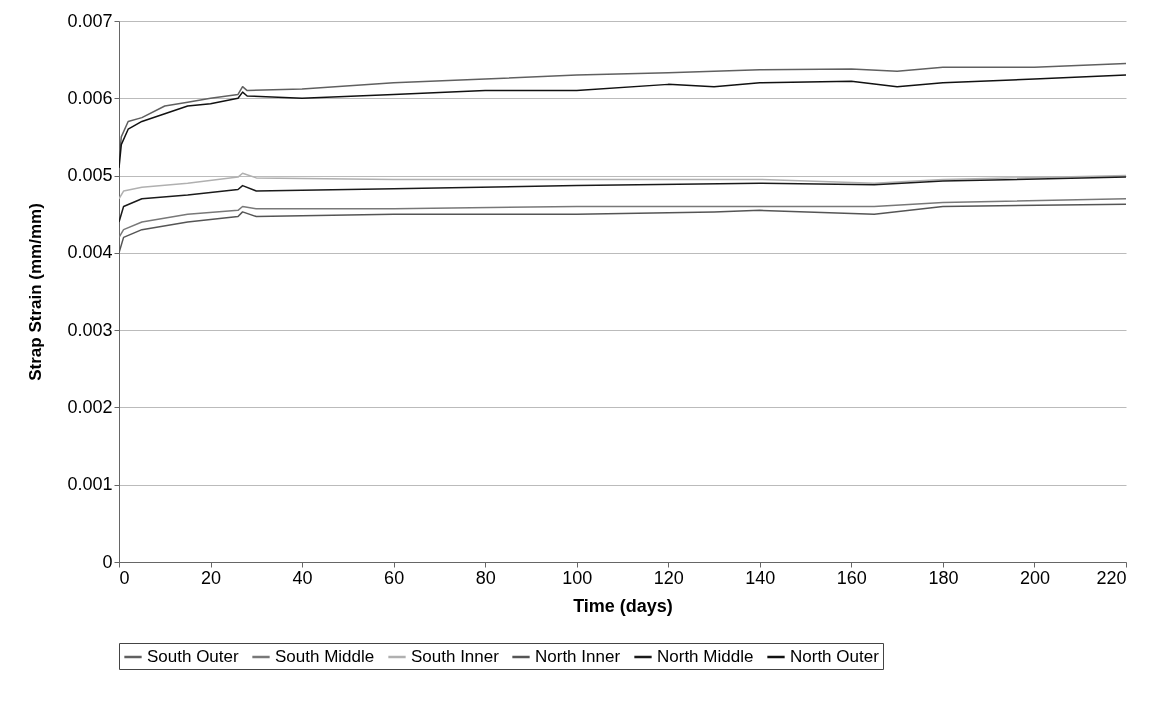 The width and height of the screenshot is (1166, 706). What do you see at coordinates (455, 656) in the screenshot?
I see `legend-label: South Inner` at bounding box center [455, 656].